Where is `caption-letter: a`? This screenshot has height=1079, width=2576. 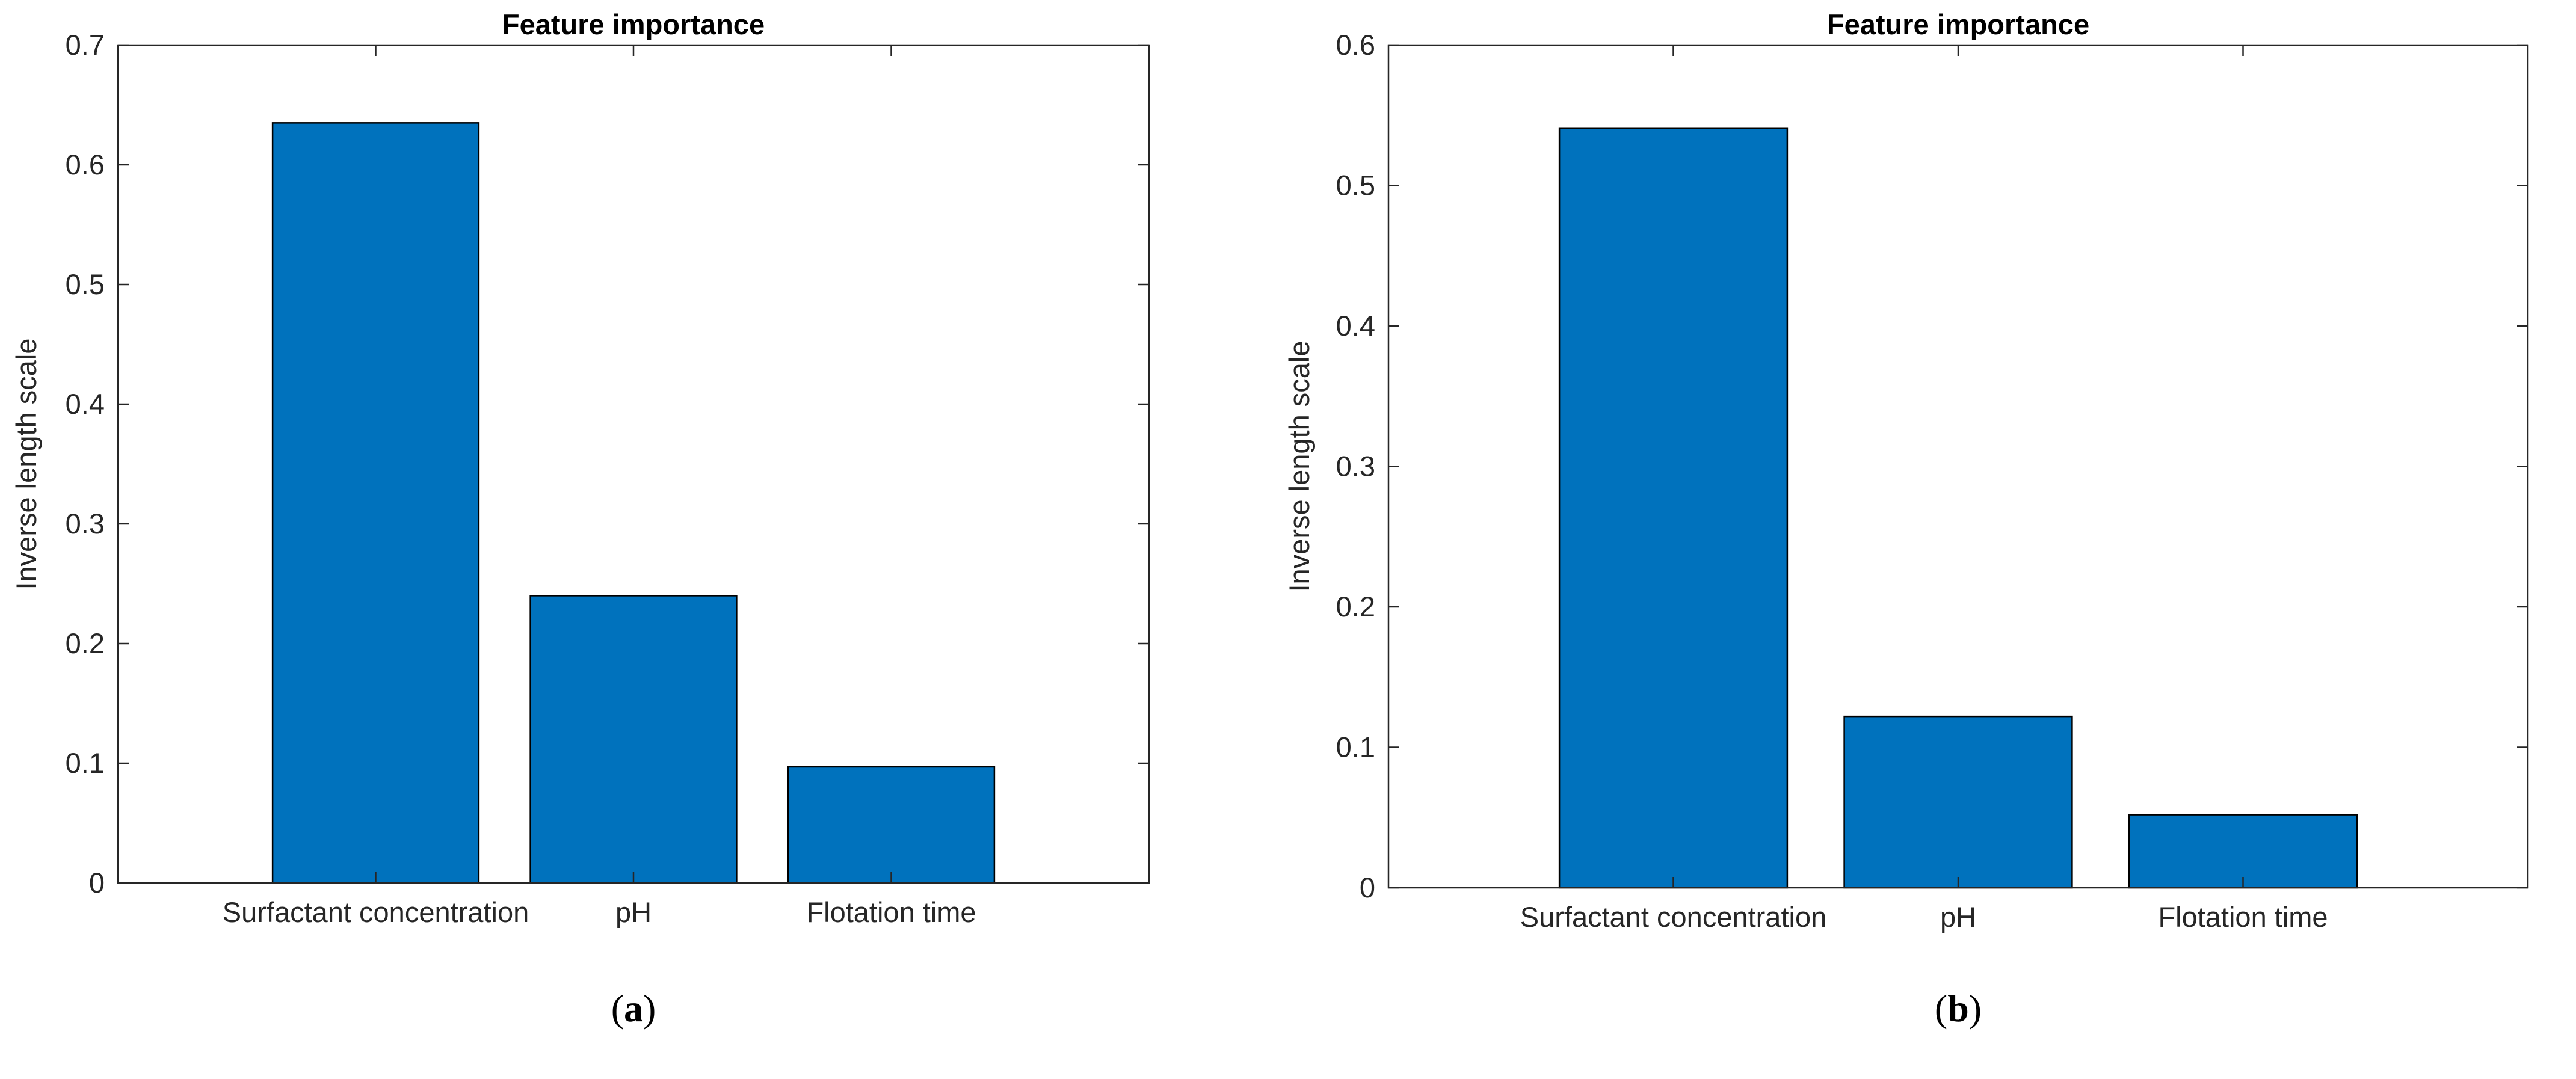 caption-letter: a is located at coordinates (633, 1009).